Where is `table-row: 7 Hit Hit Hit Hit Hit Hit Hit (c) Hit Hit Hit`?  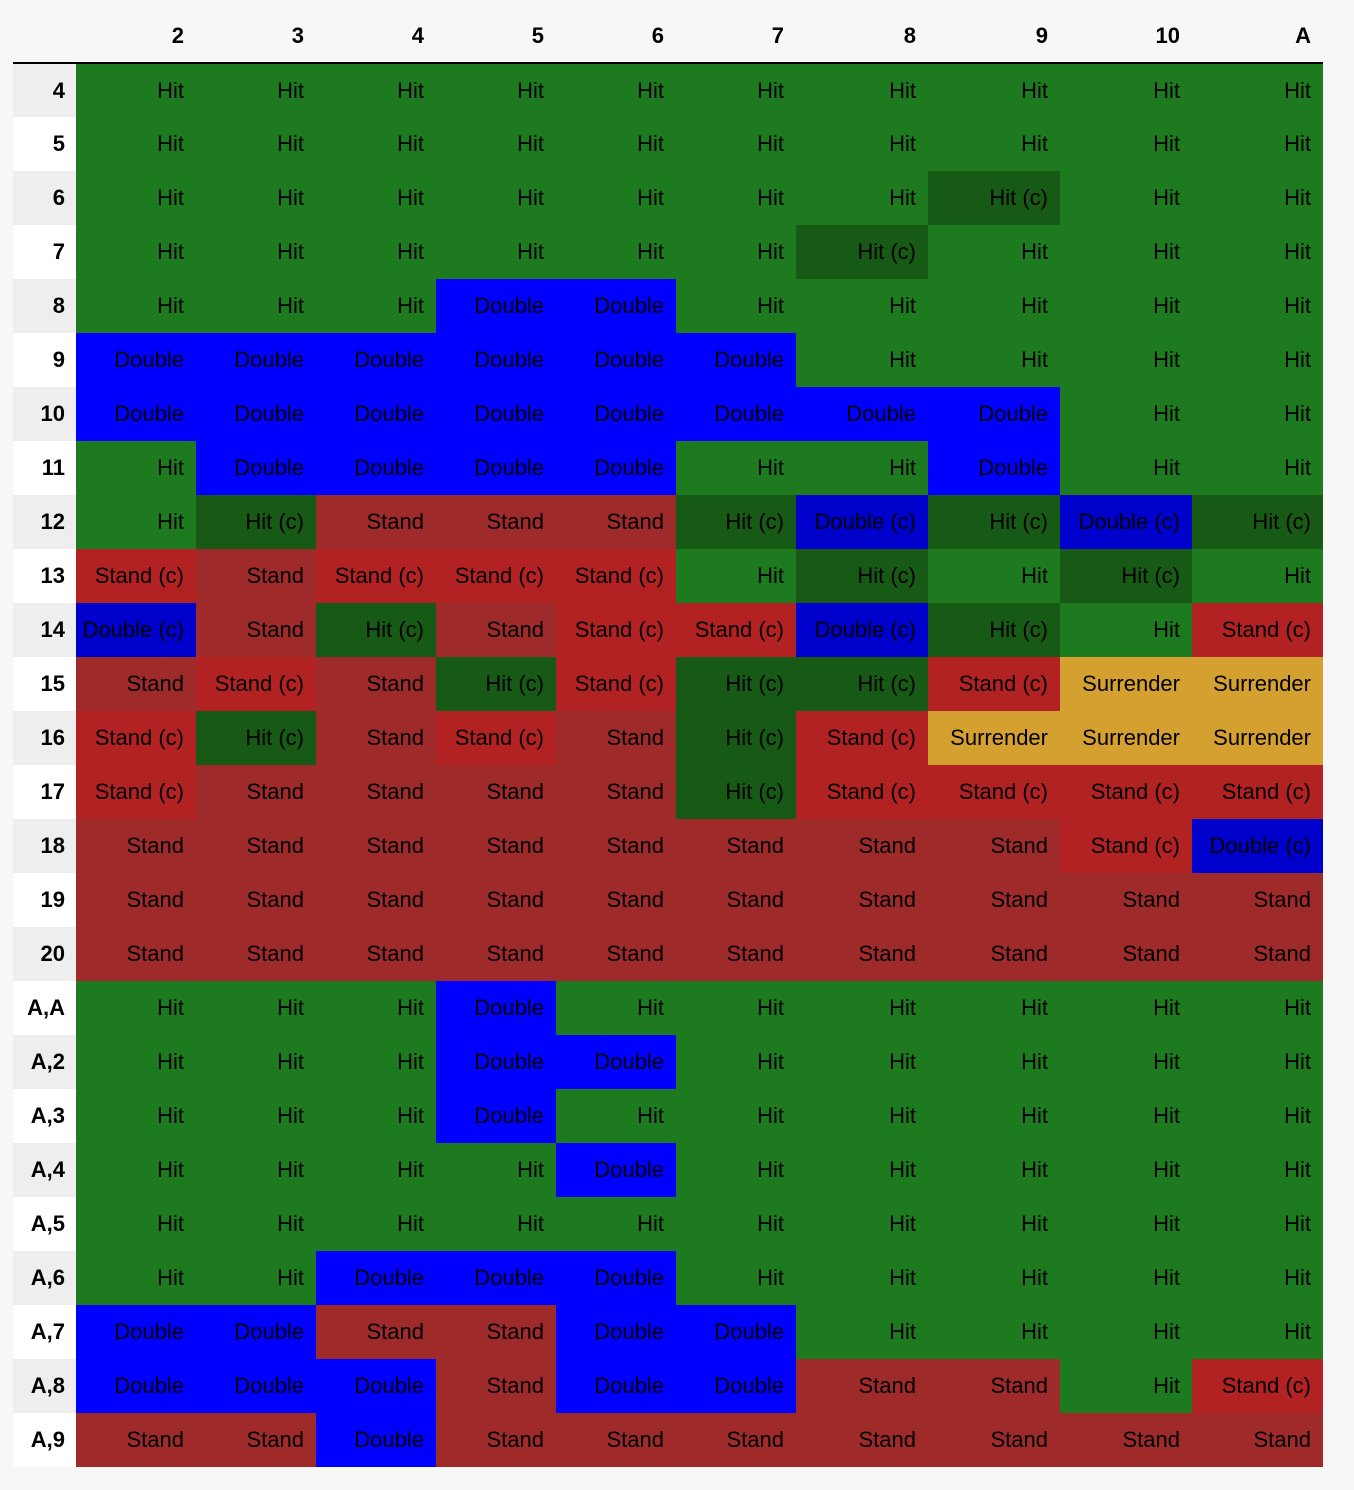 table-row: 7 Hit Hit Hit Hit Hit Hit Hit (c) Hit Hit Hit is located at coordinates (668, 252).